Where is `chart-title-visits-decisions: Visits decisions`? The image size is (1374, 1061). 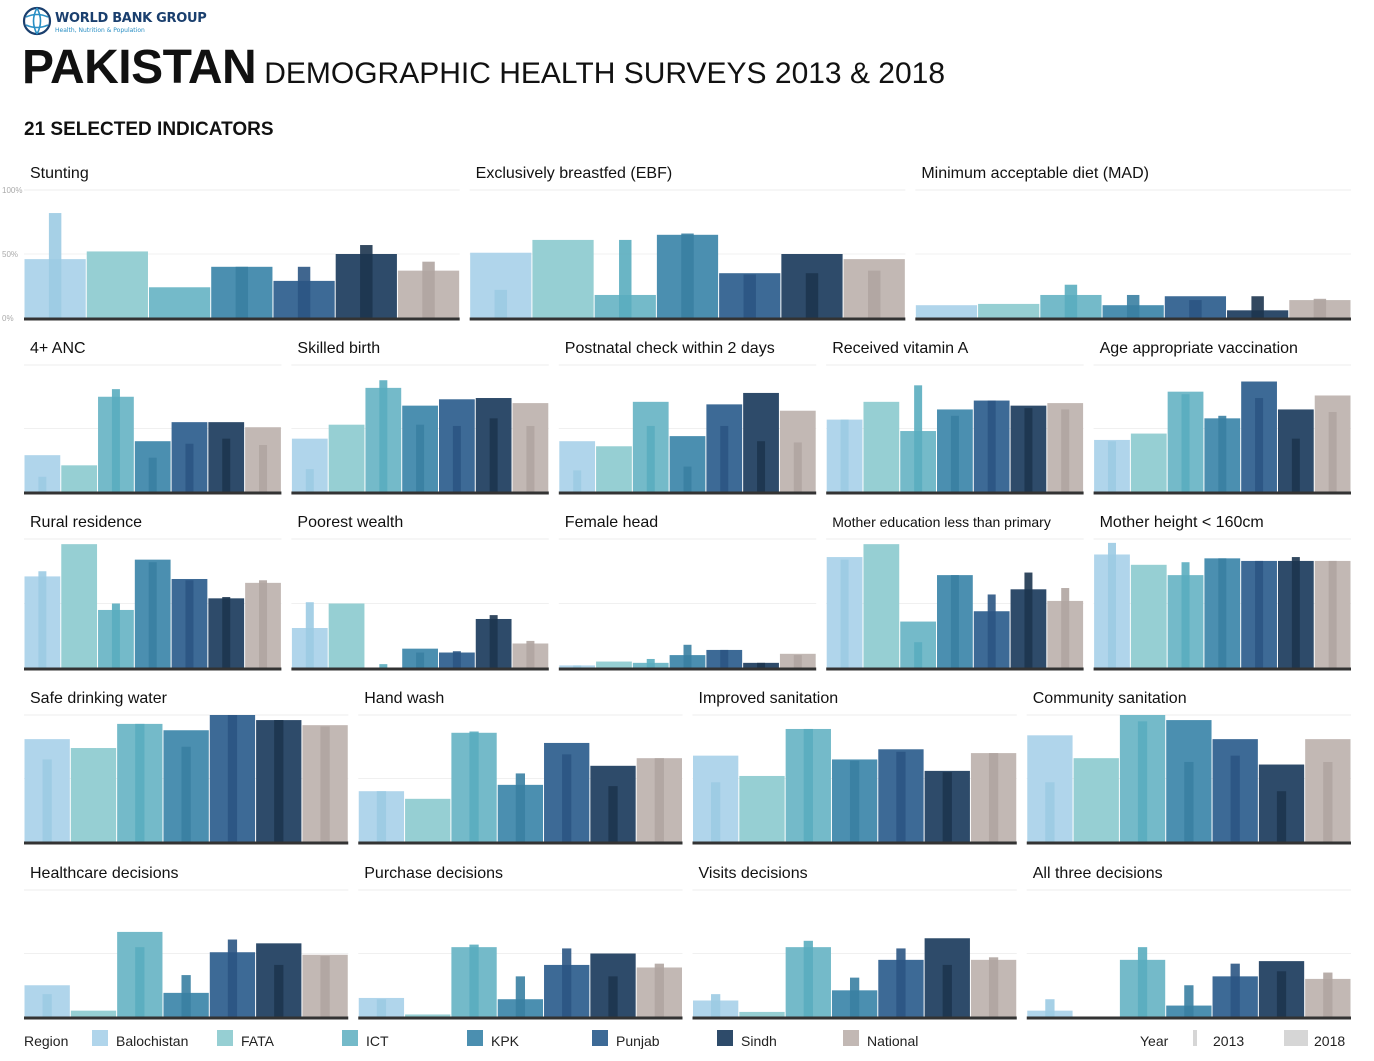 chart-title-visits-decisions: Visits decisions is located at coordinates (753, 873).